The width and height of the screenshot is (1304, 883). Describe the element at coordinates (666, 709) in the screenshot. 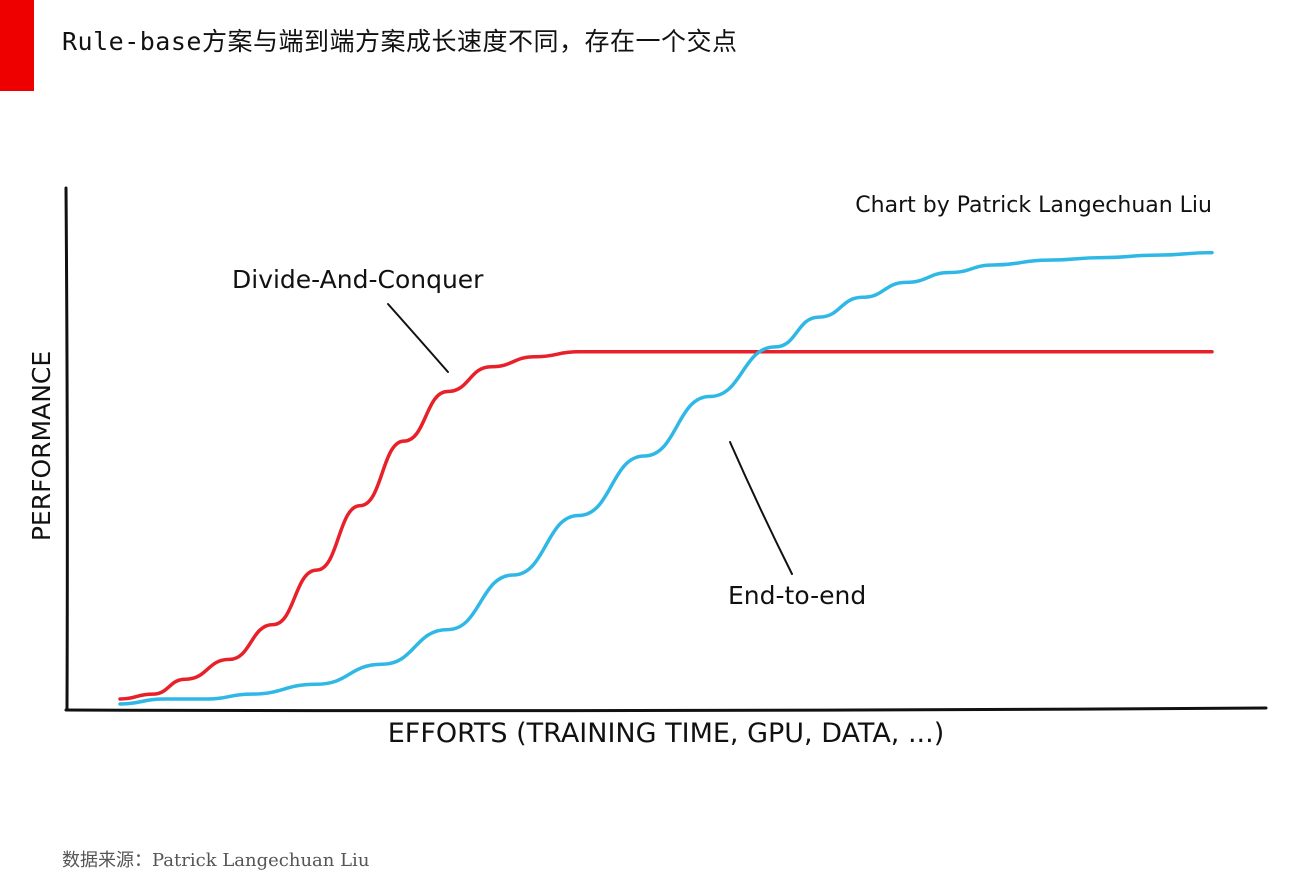

I see `x-axis-line` at that location.